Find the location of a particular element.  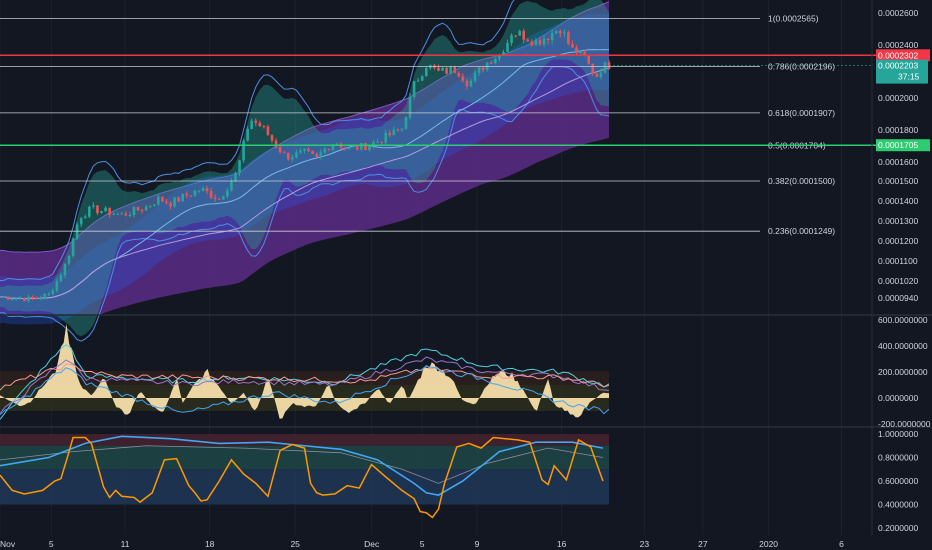

price-tick: 0.0001100 is located at coordinates (898, 261).